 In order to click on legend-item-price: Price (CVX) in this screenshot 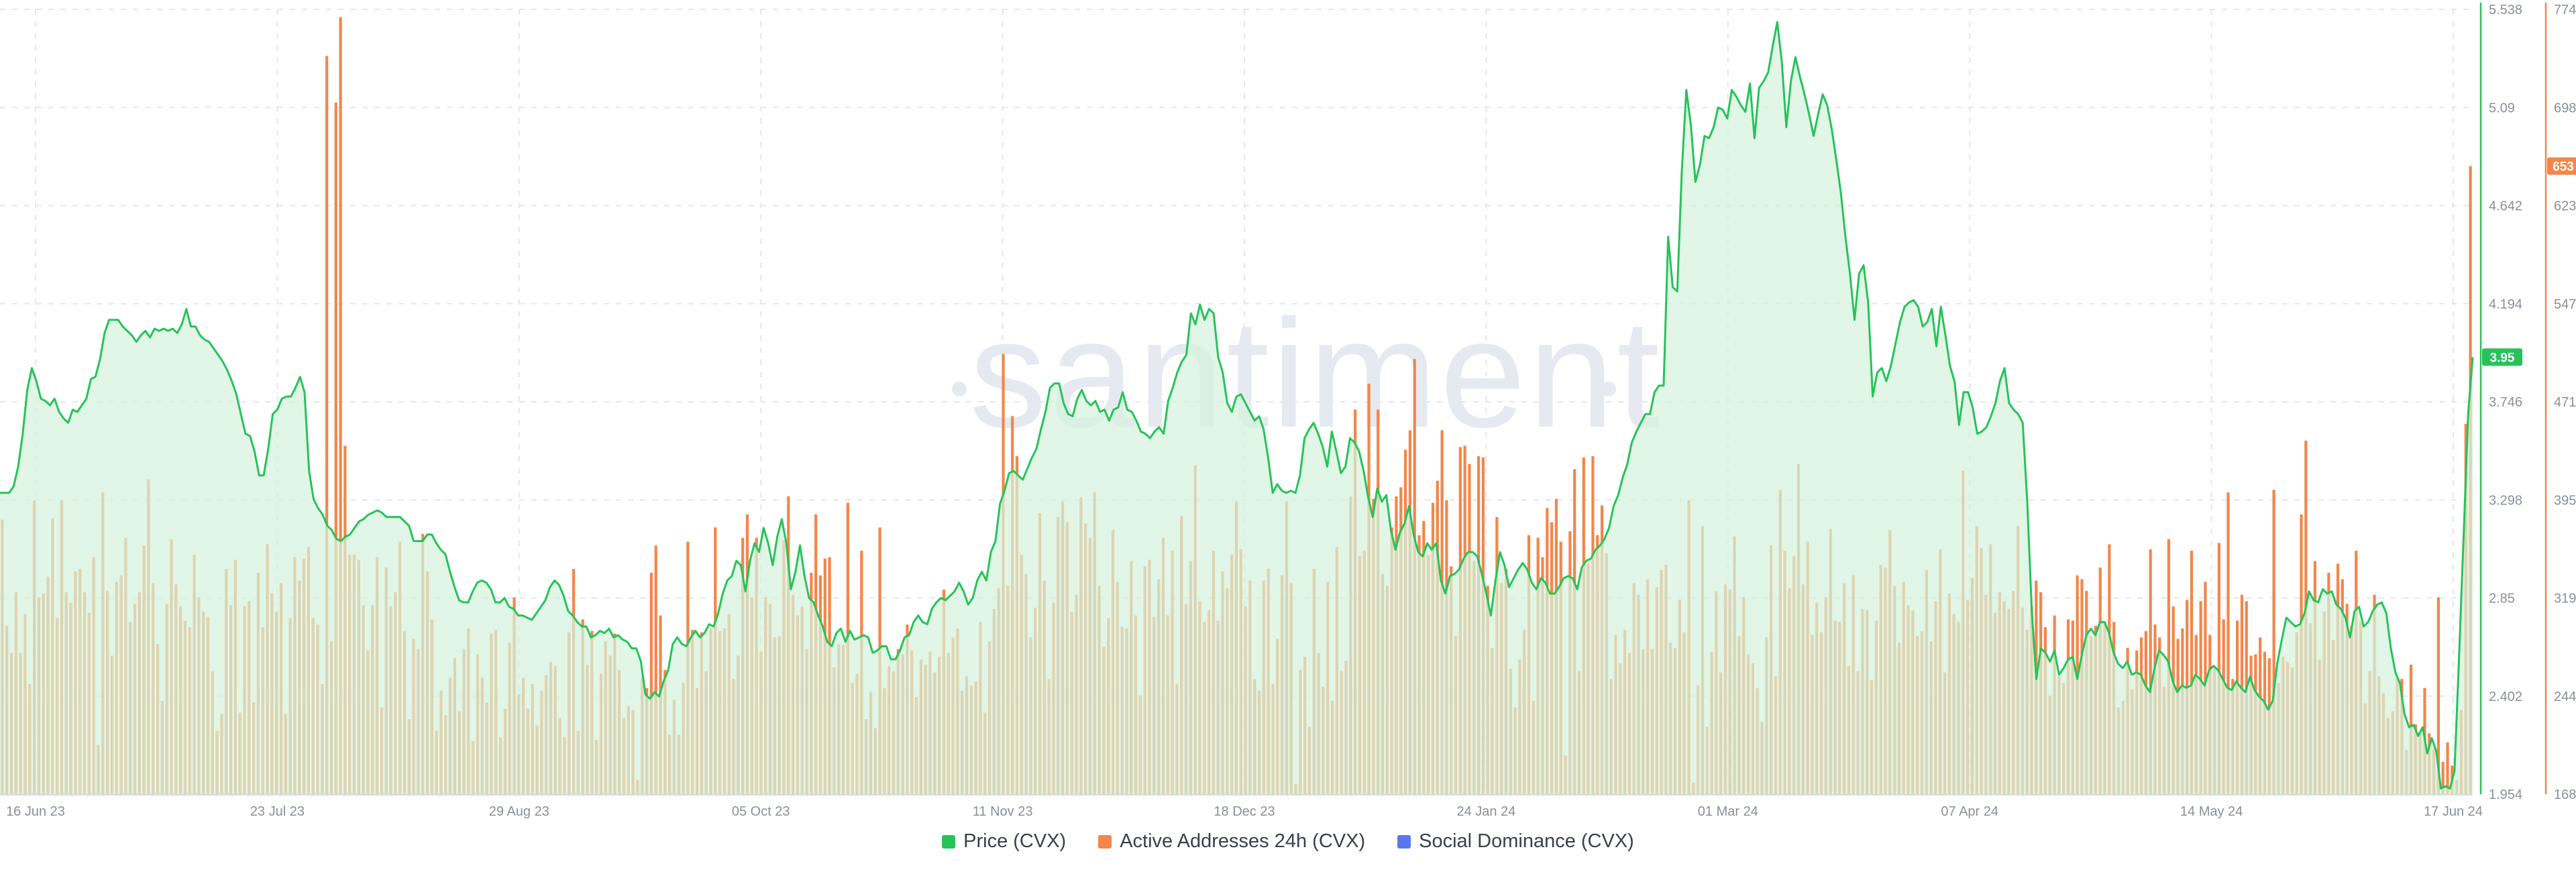, I will do `click(1004, 841)`.